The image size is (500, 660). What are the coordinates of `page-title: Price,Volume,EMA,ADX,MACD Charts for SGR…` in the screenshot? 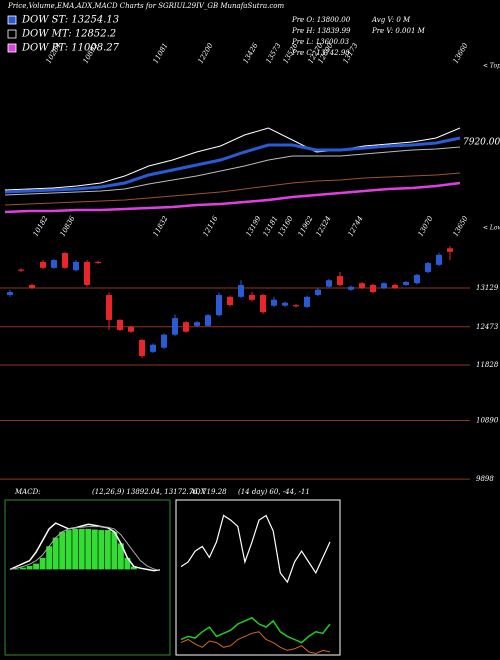 It's located at (145, 6).